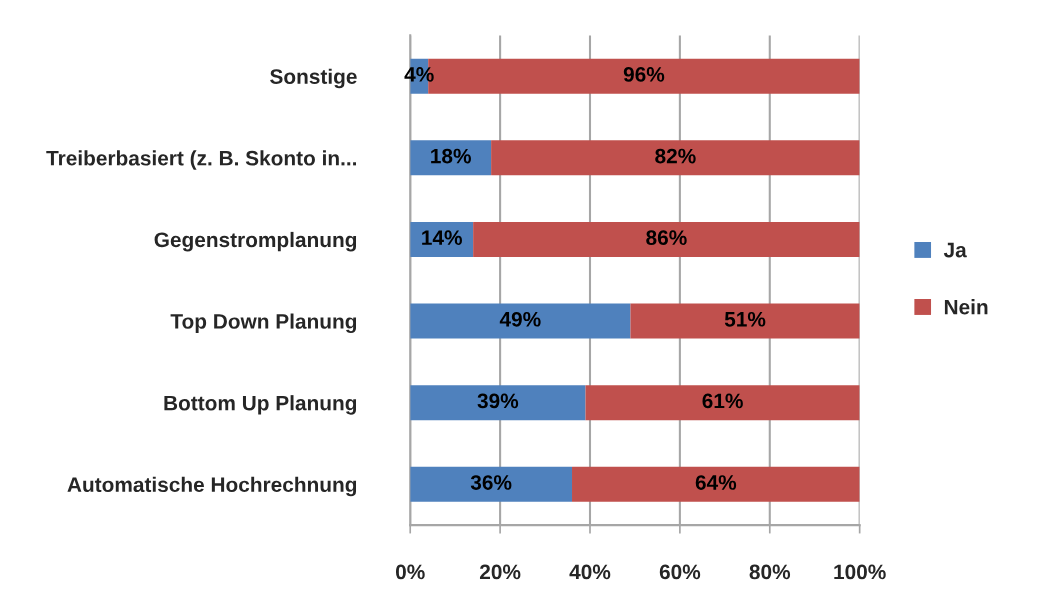  What do you see at coordinates (313, 78) in the screenshot?
I see `y-tick-label: Sonstige` at bounding box center [313, 78].